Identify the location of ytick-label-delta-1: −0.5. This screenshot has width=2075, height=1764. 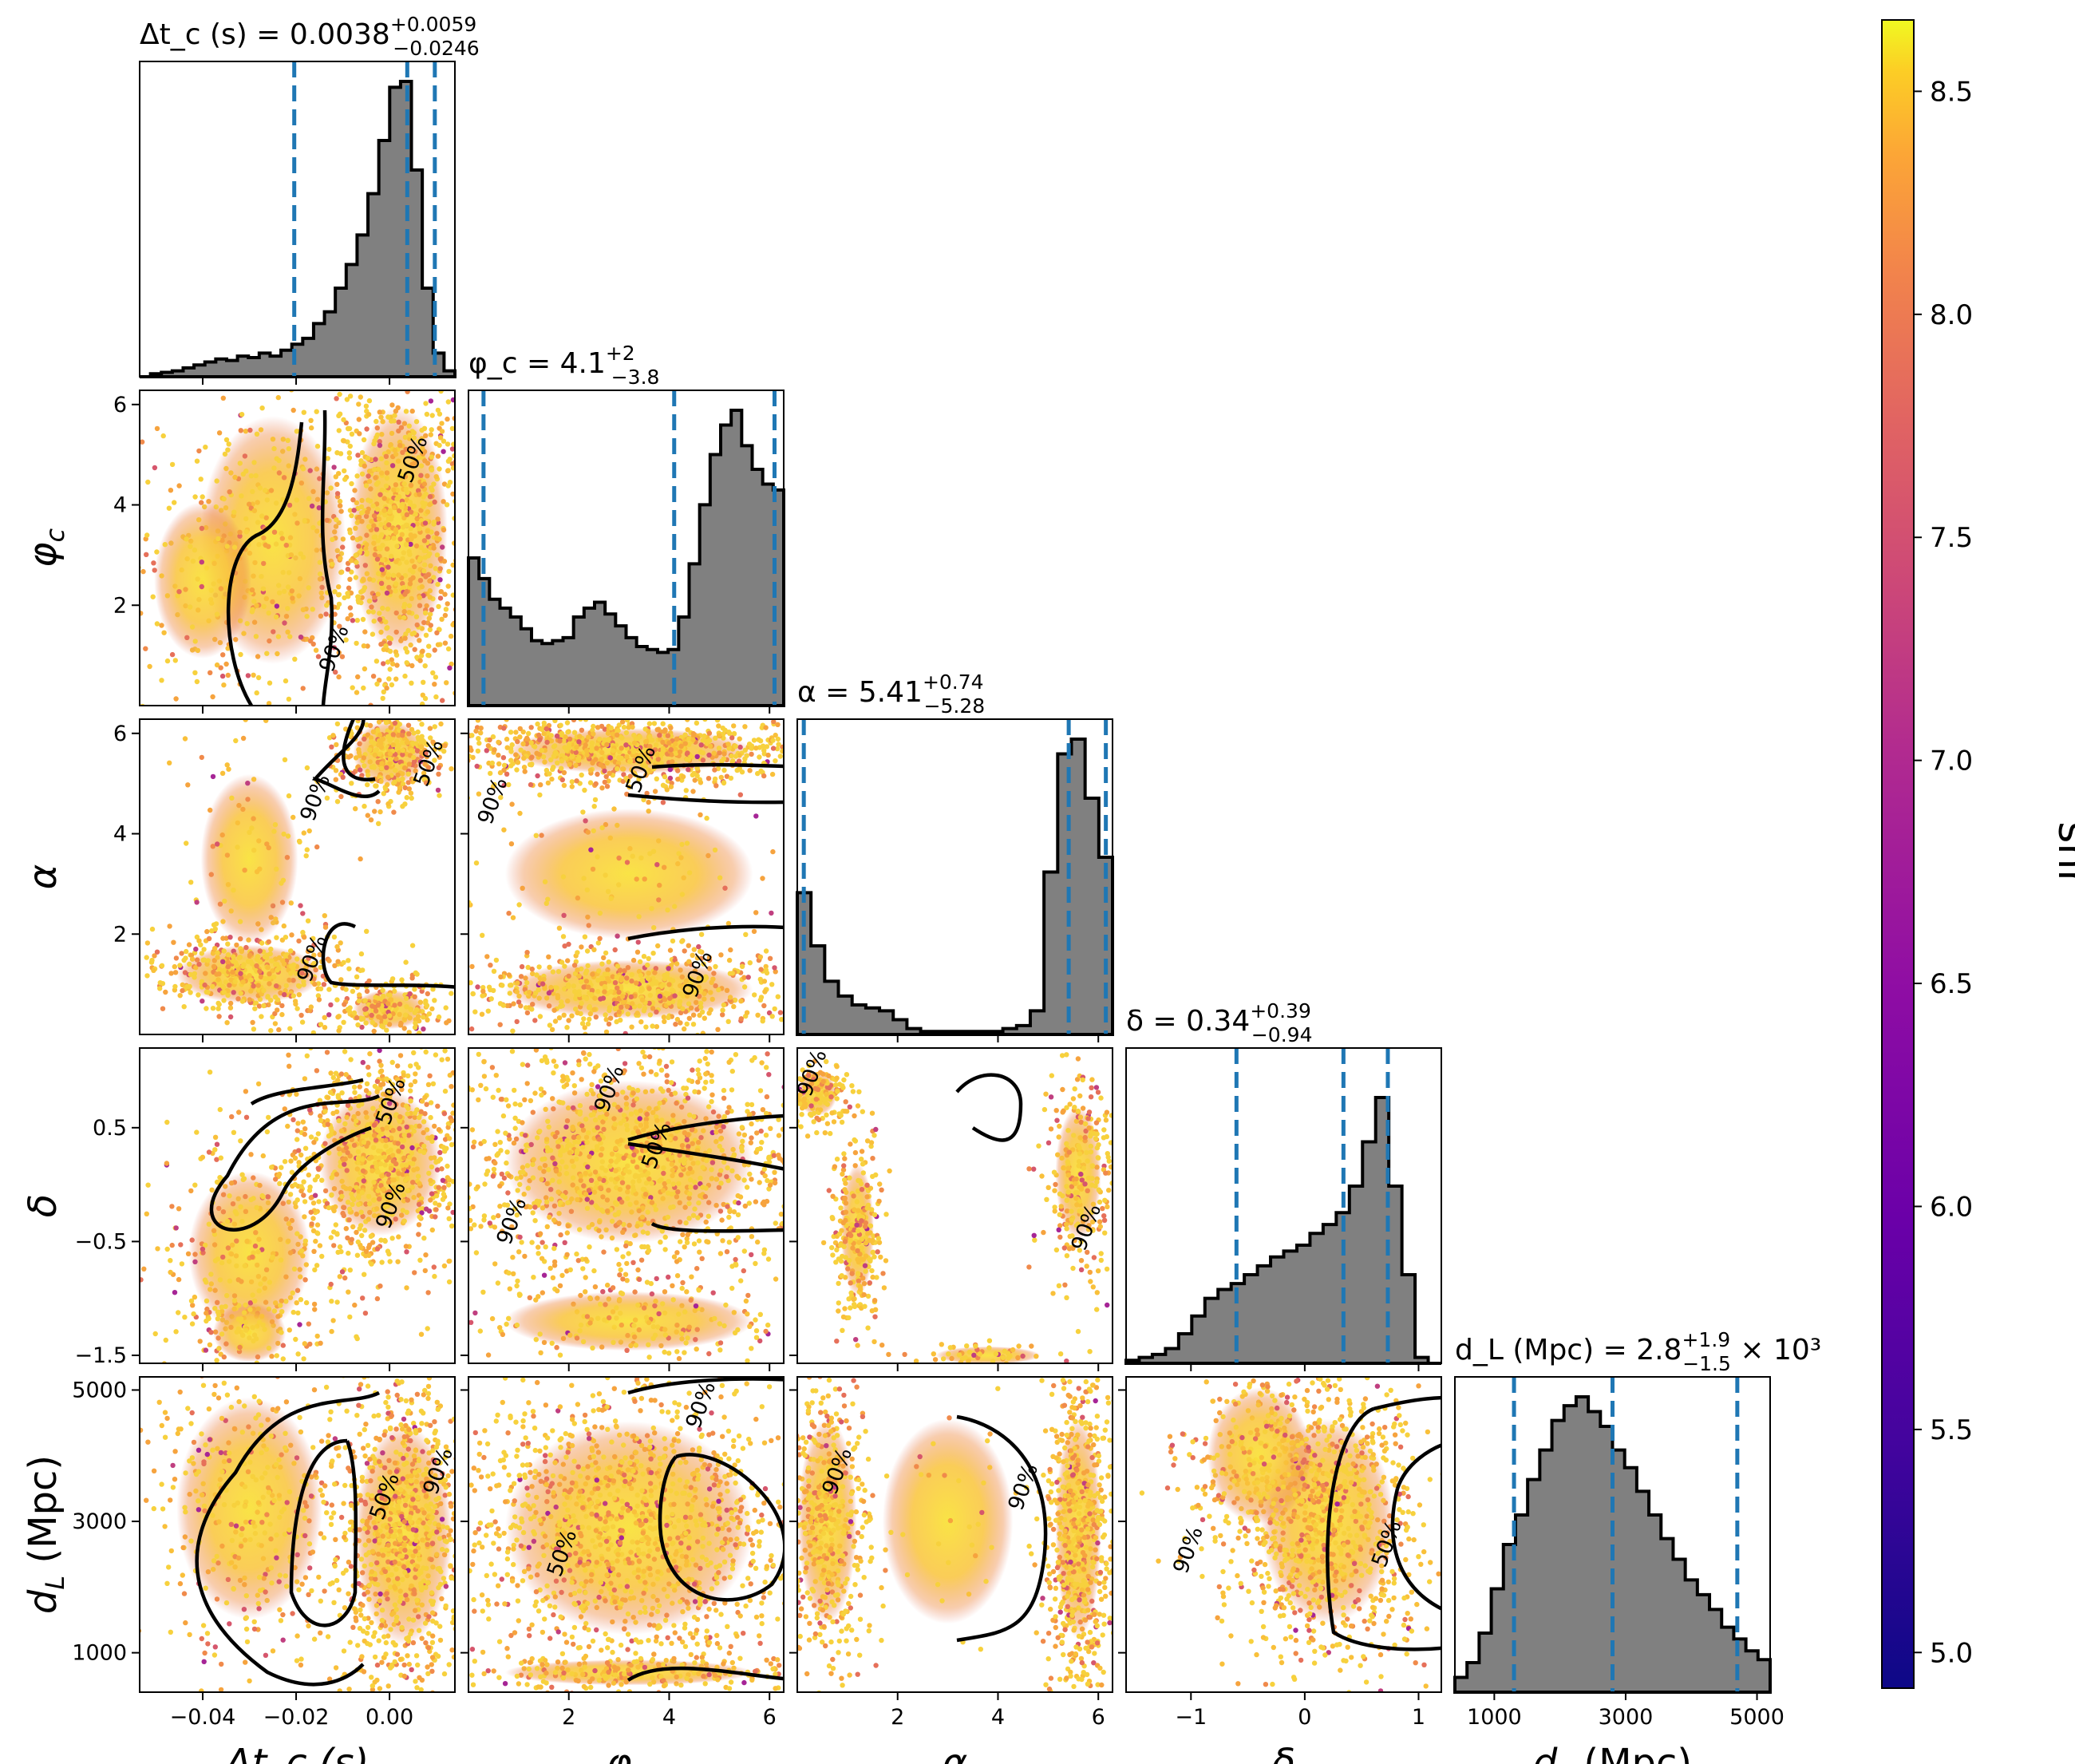
(101, 1242).